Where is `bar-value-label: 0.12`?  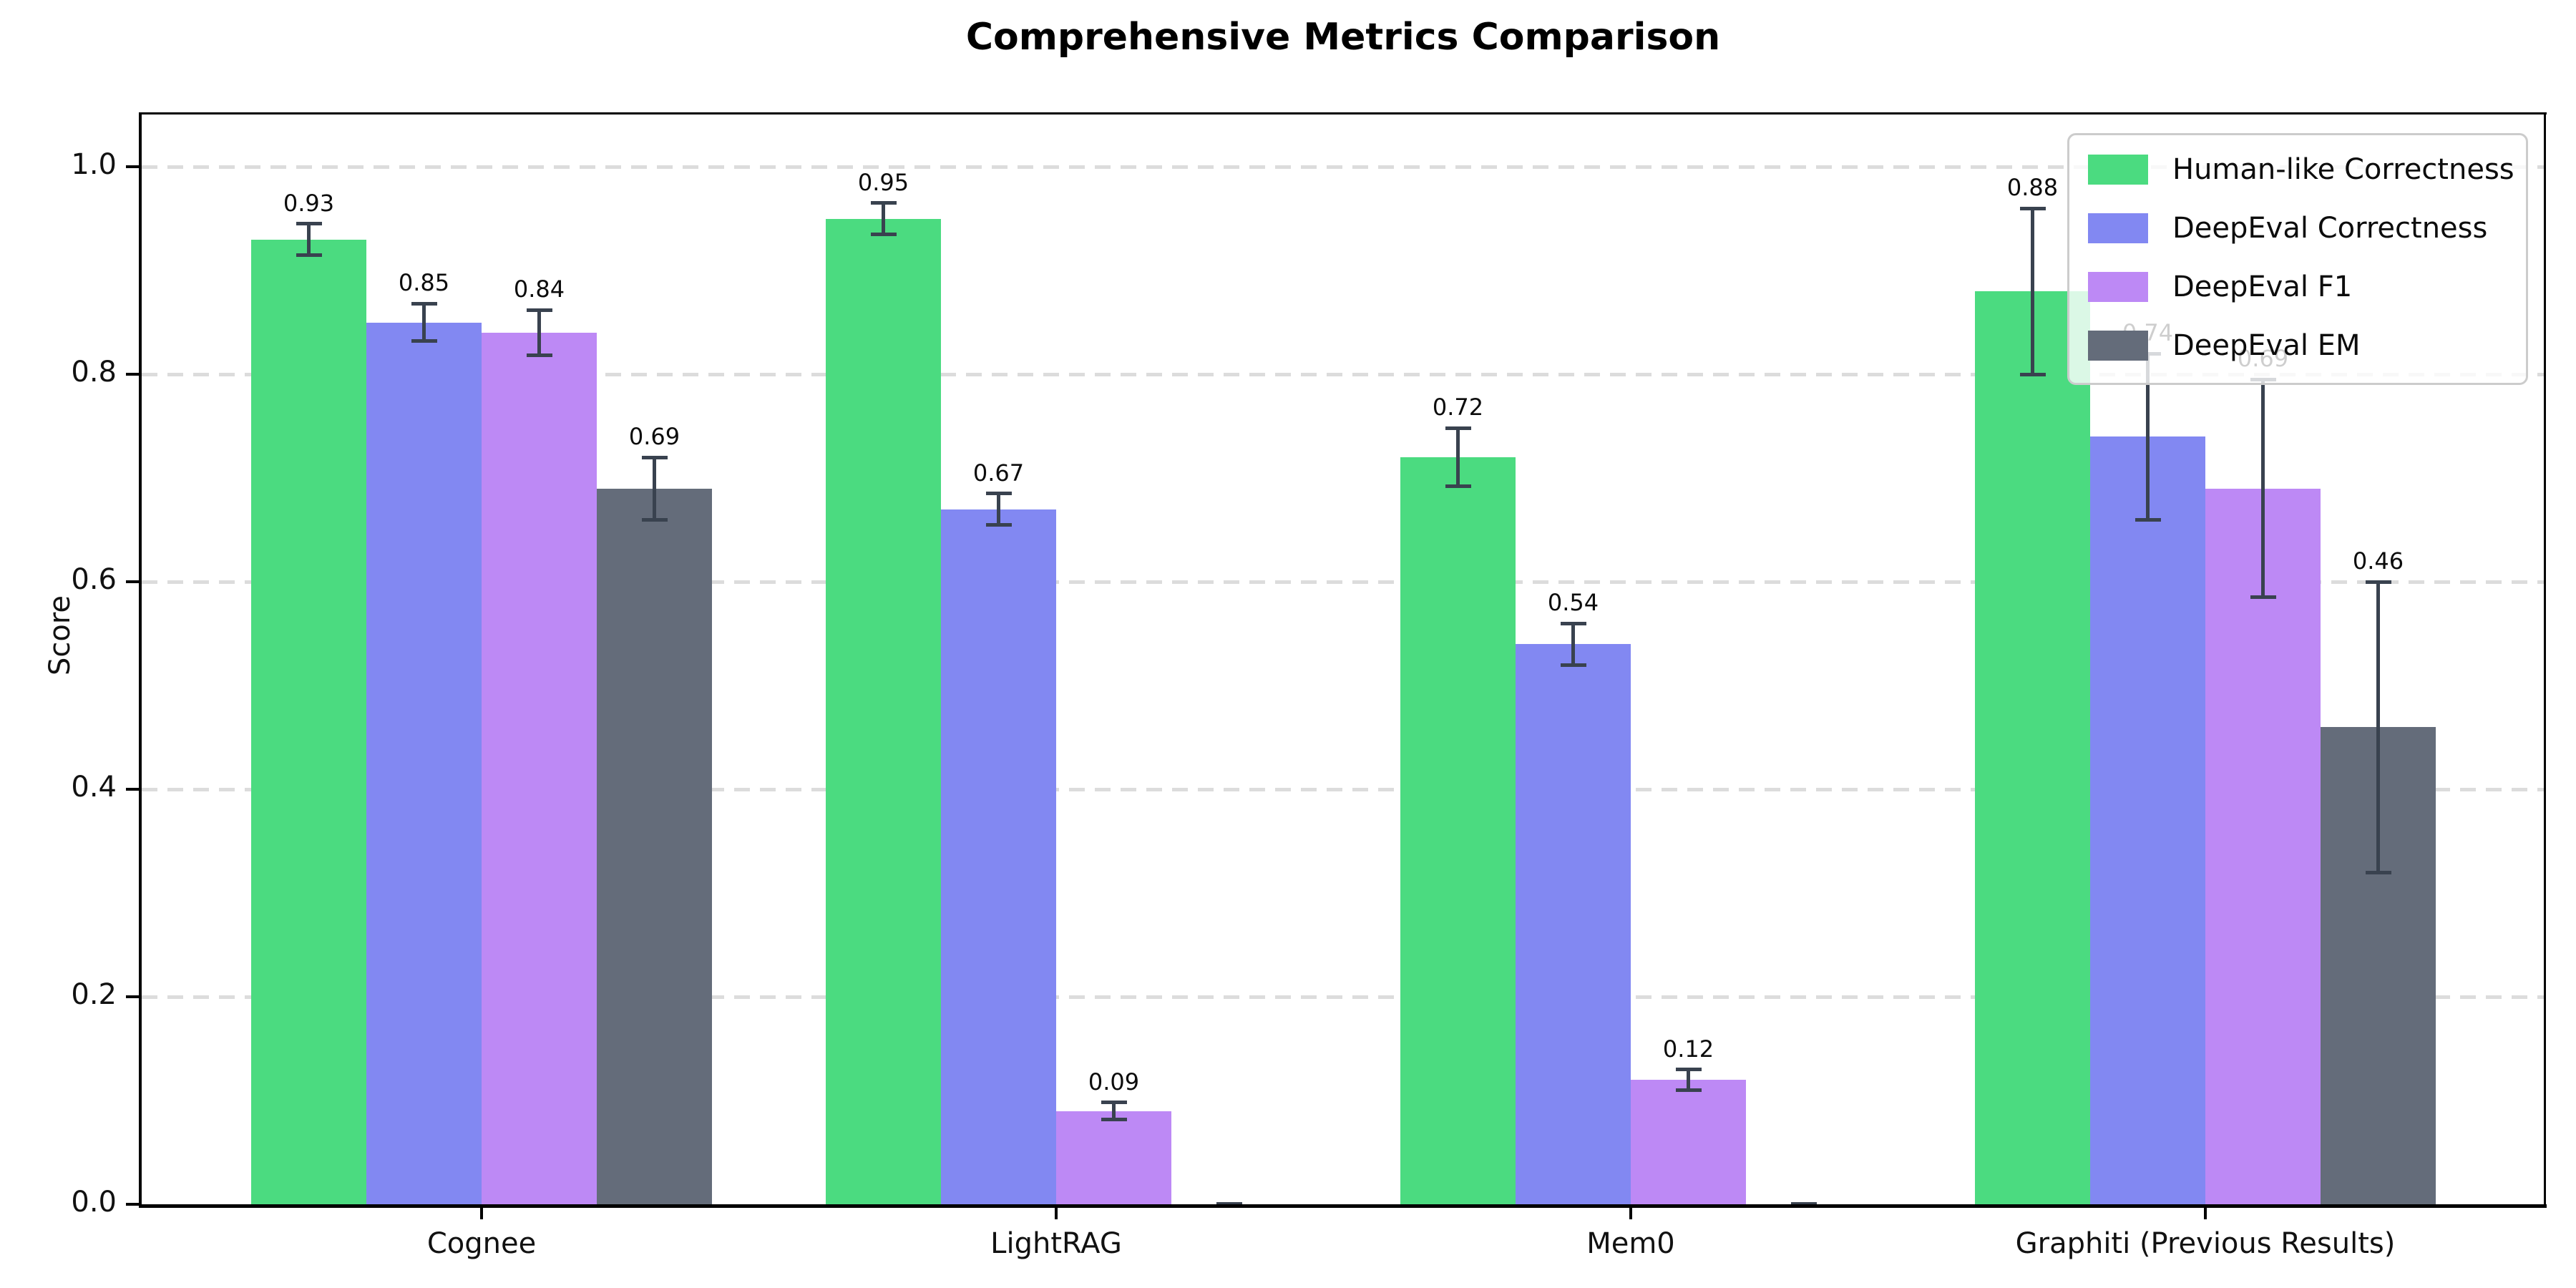 bar-value-label: 0.12 is located at coordinates (1688, 1049).